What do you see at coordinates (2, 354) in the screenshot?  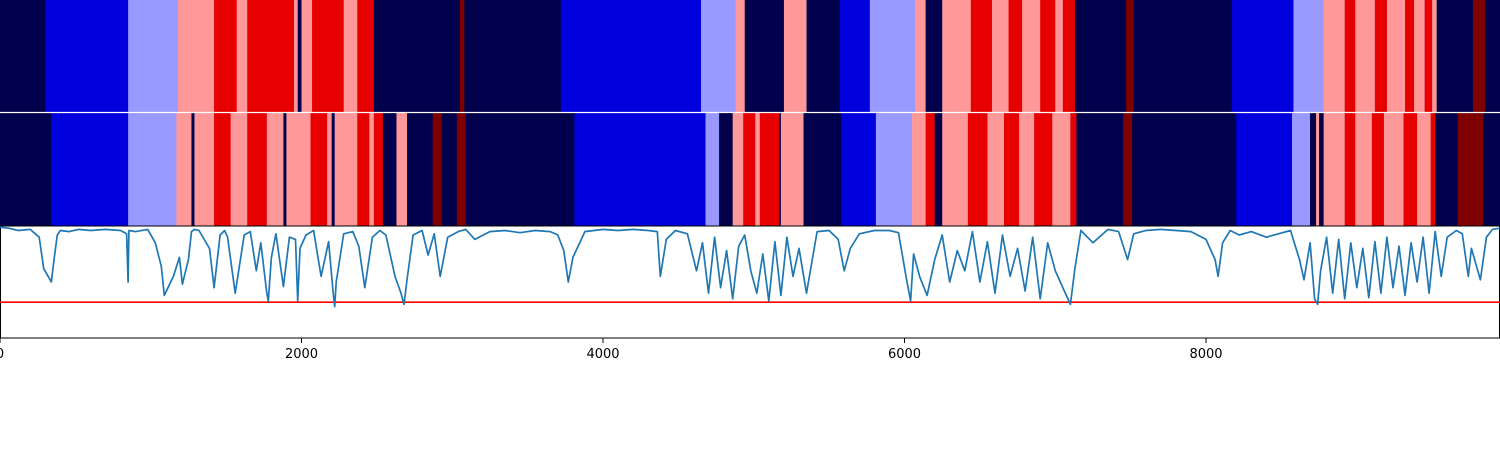 I see `x-tick-label-0: 0` at bounding box center [2, 354].